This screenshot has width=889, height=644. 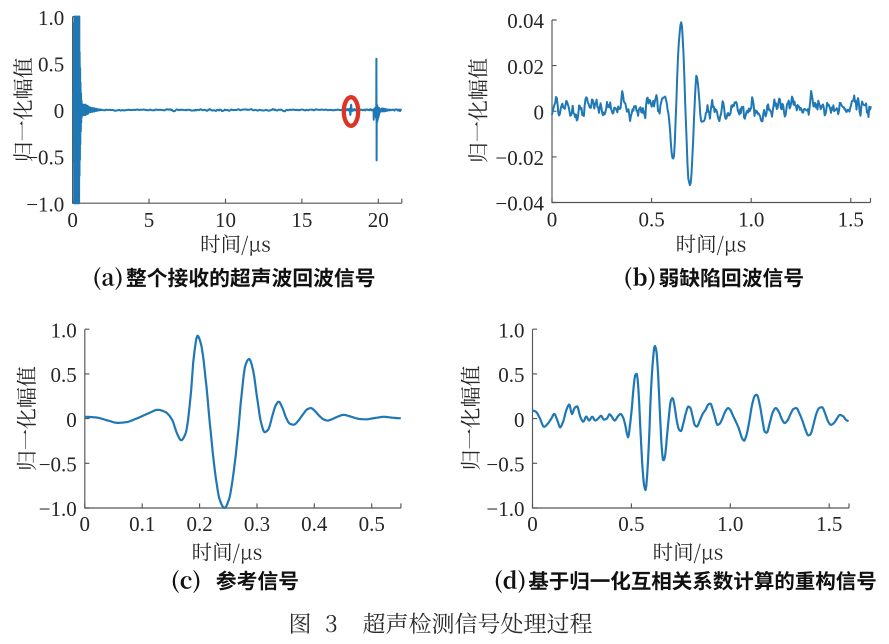 What do you see at coordinates (525, 21) in the screenshot?
I see `svg-text: 0.04` at bounding box center [525, 21].